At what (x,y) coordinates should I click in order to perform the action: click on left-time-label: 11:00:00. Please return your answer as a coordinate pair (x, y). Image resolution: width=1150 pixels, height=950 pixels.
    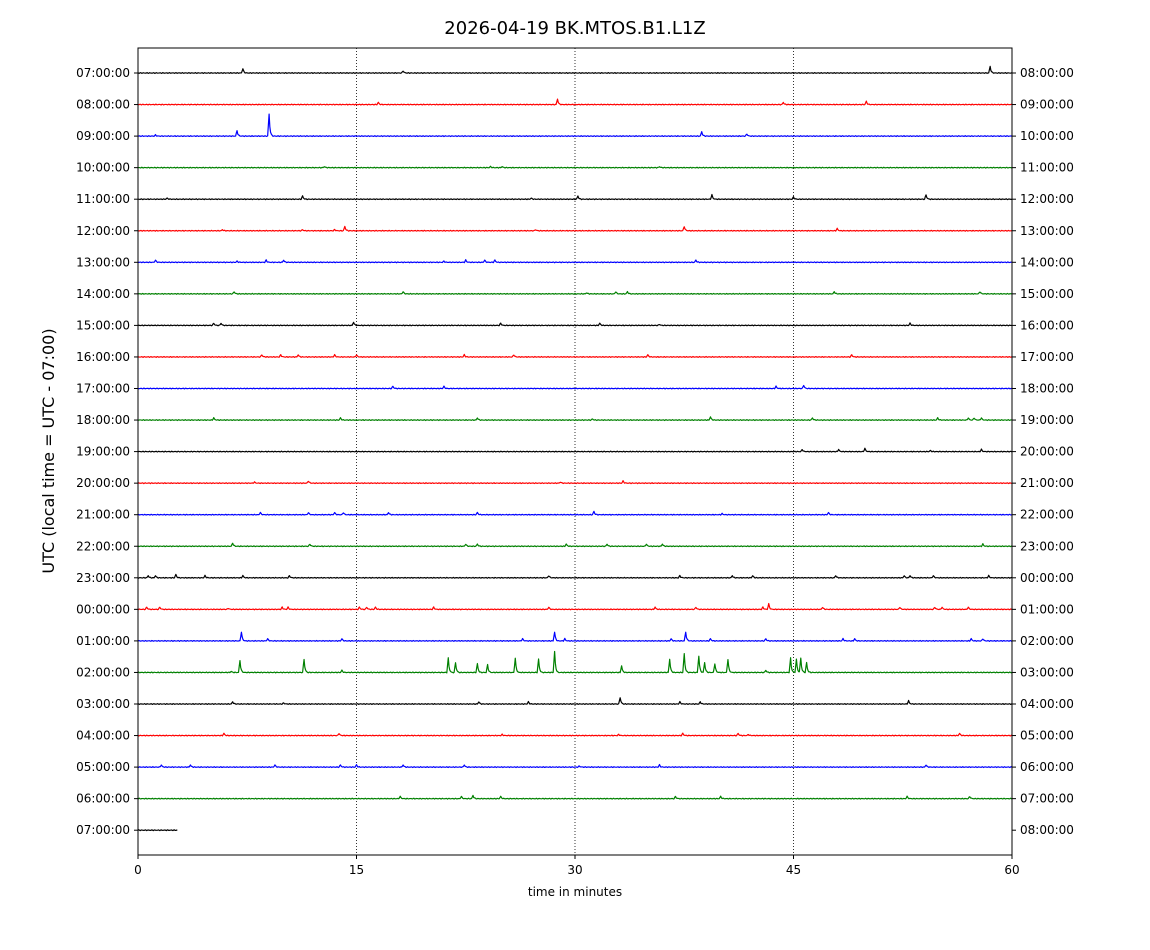
    Looking at the image, I should click on (103, 199).